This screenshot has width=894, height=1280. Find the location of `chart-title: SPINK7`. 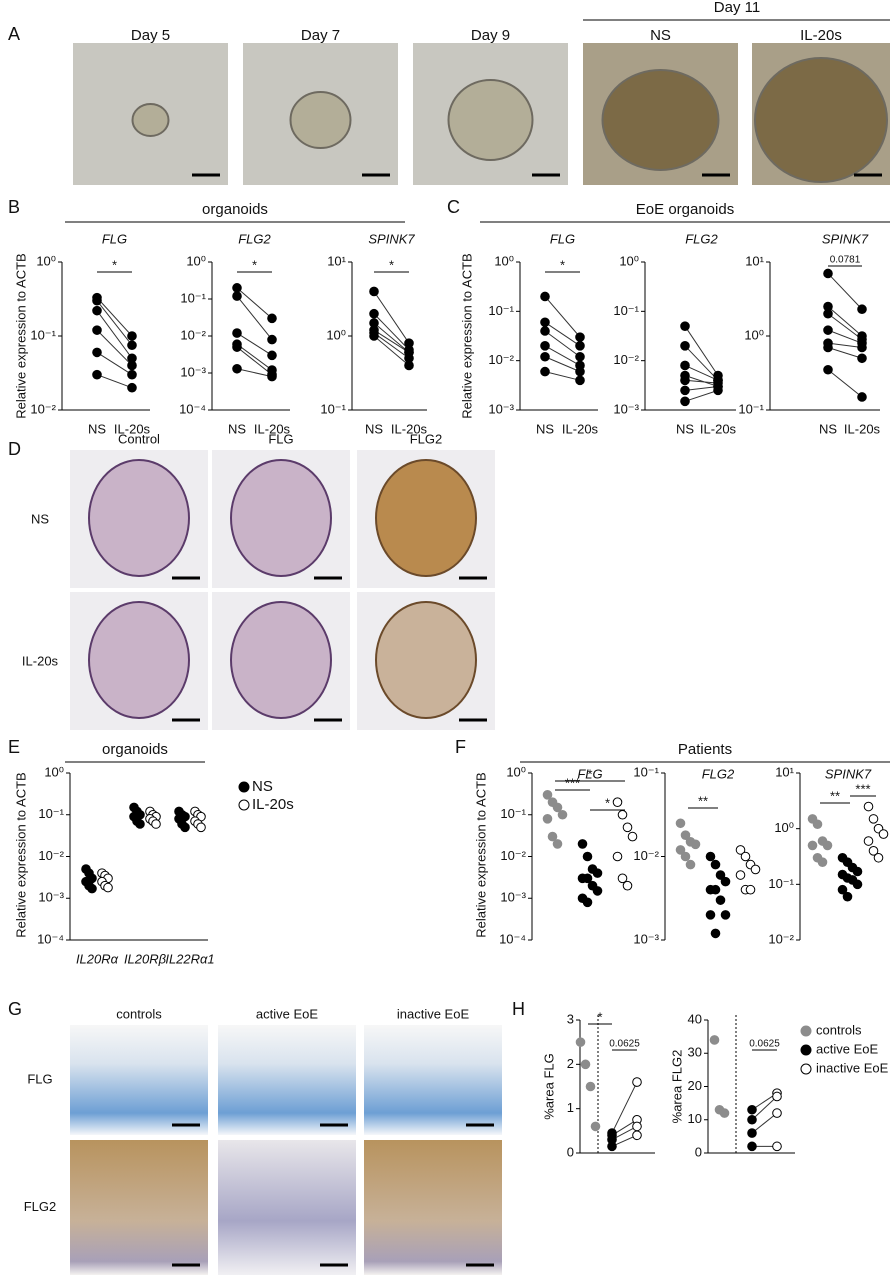

chart-title: SPINK7 is located at coordinates (391, 238).